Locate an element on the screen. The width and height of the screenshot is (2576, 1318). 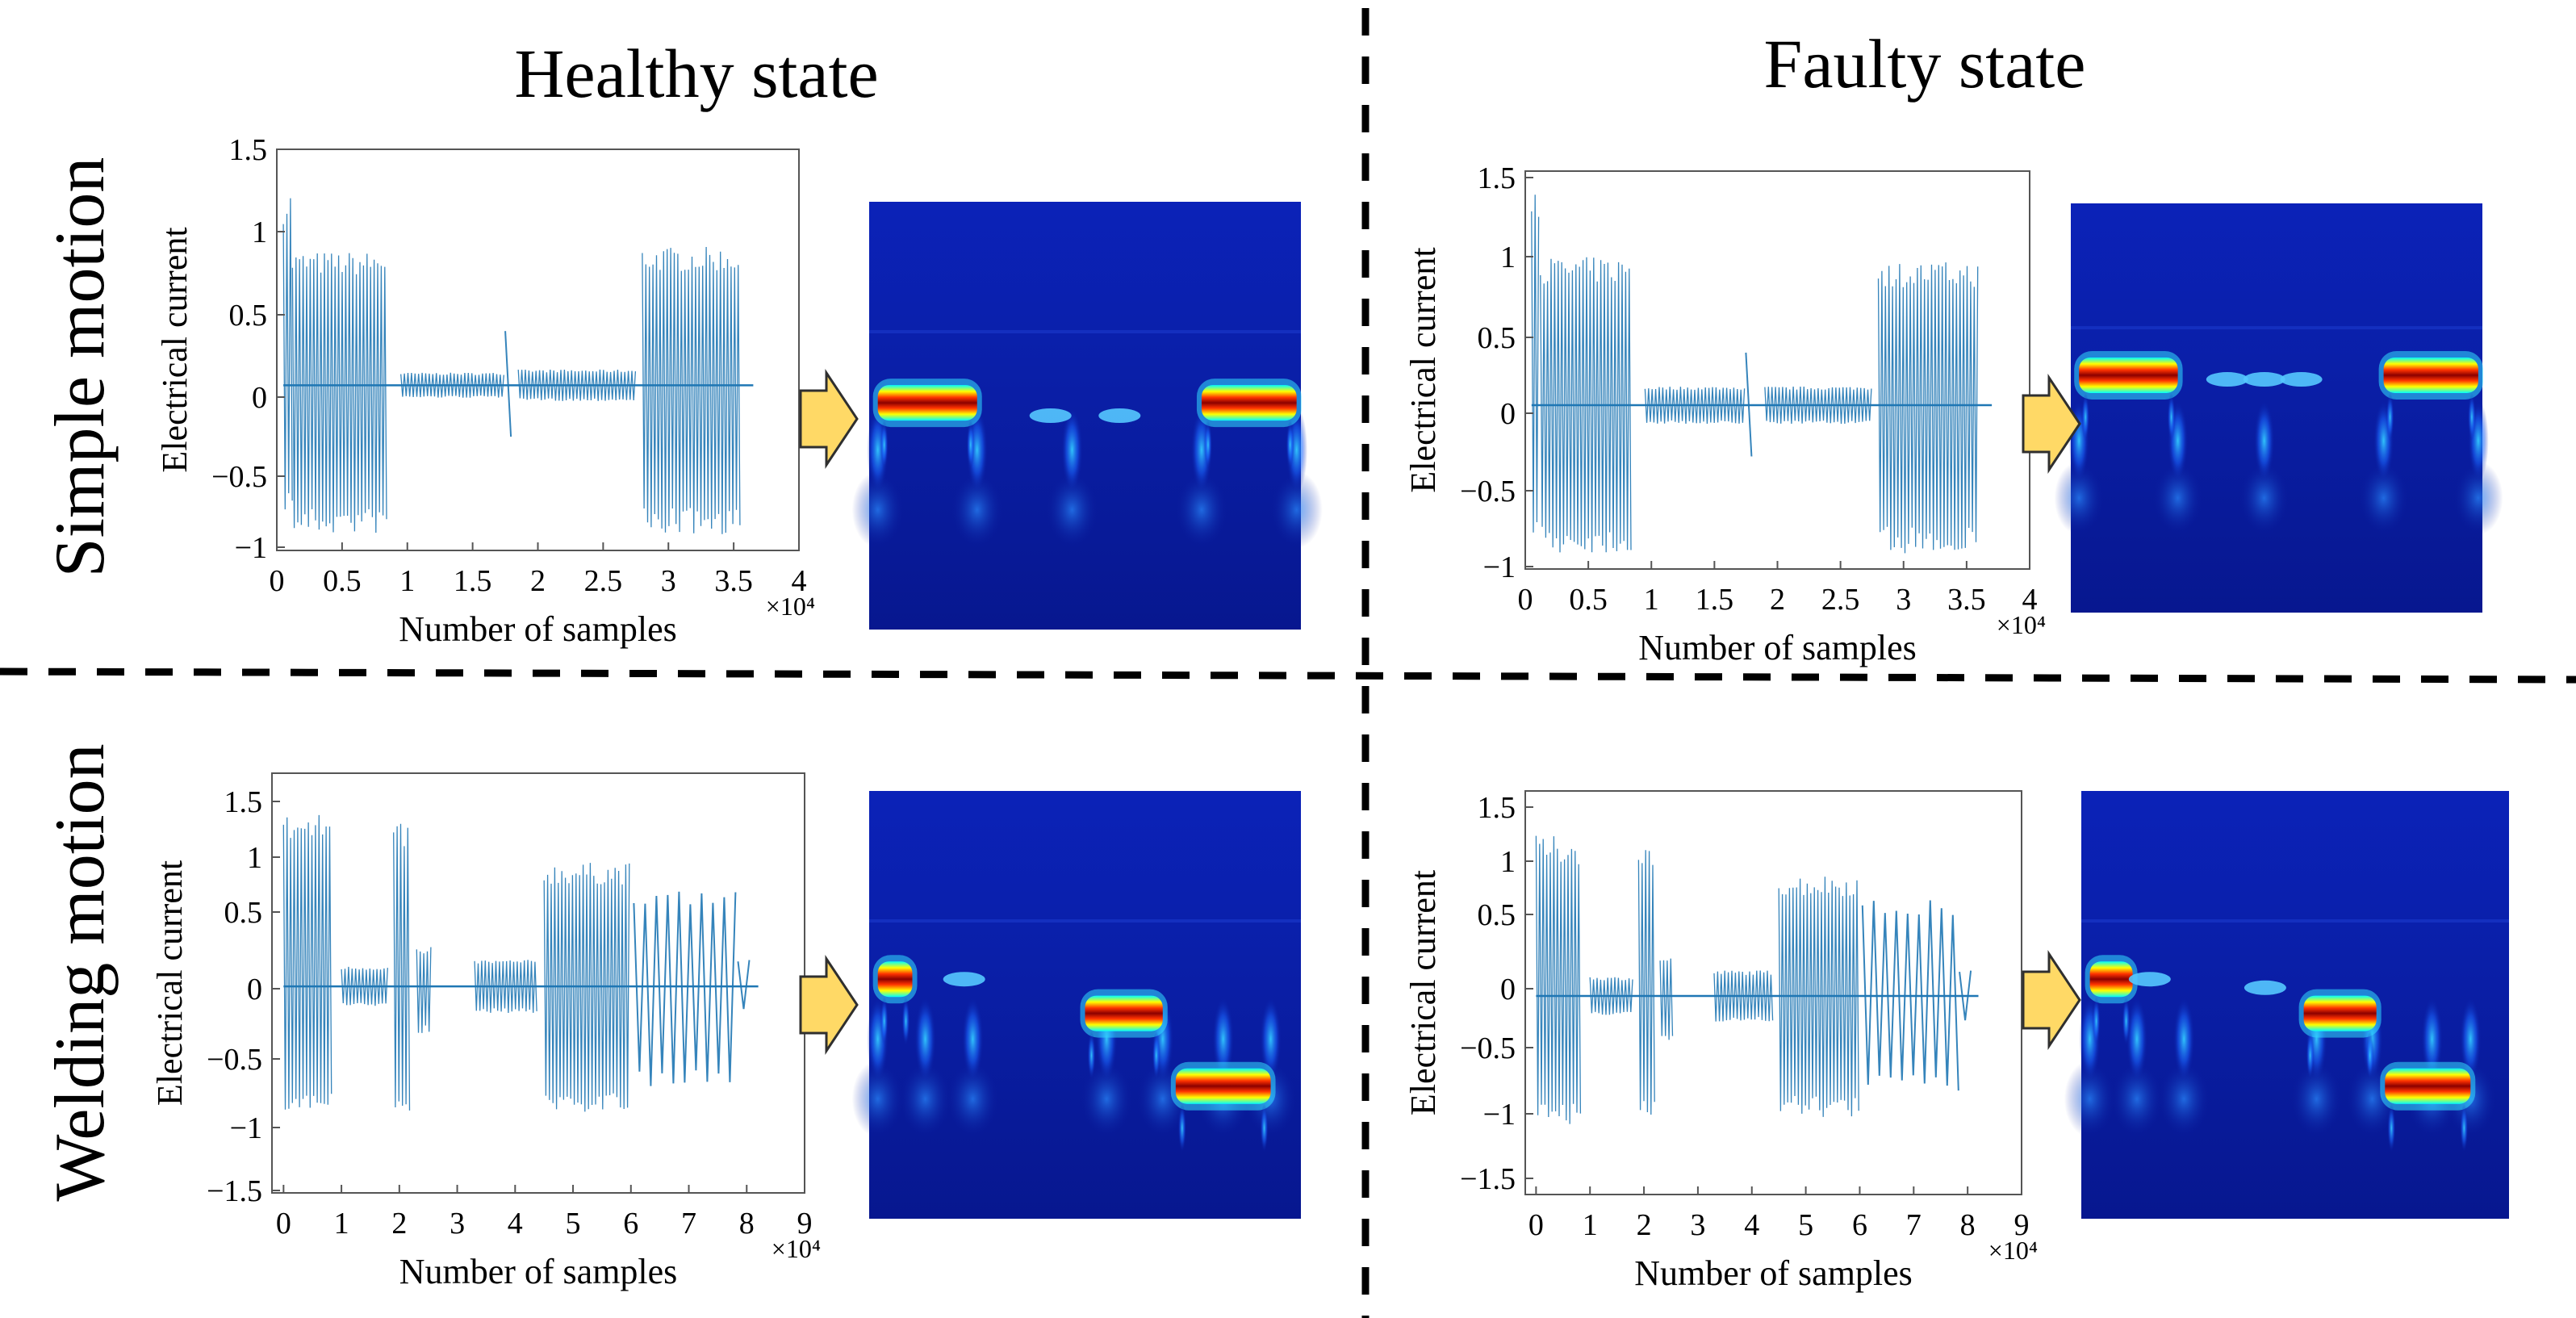
horizontal-divider is located at coordinates (1288, 675).